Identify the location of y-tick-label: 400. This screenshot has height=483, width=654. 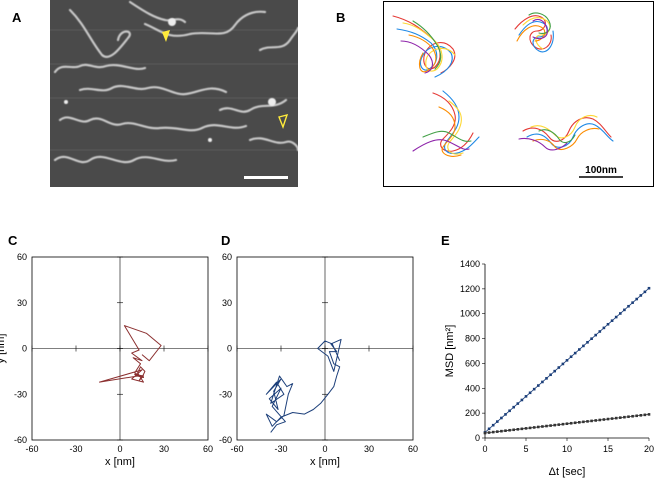
(472, 388).